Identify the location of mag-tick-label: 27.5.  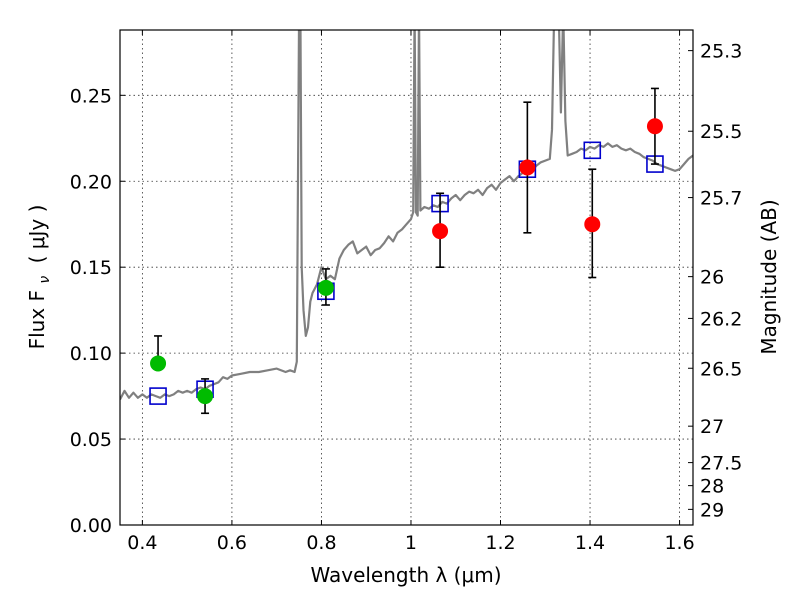
(721, 464).